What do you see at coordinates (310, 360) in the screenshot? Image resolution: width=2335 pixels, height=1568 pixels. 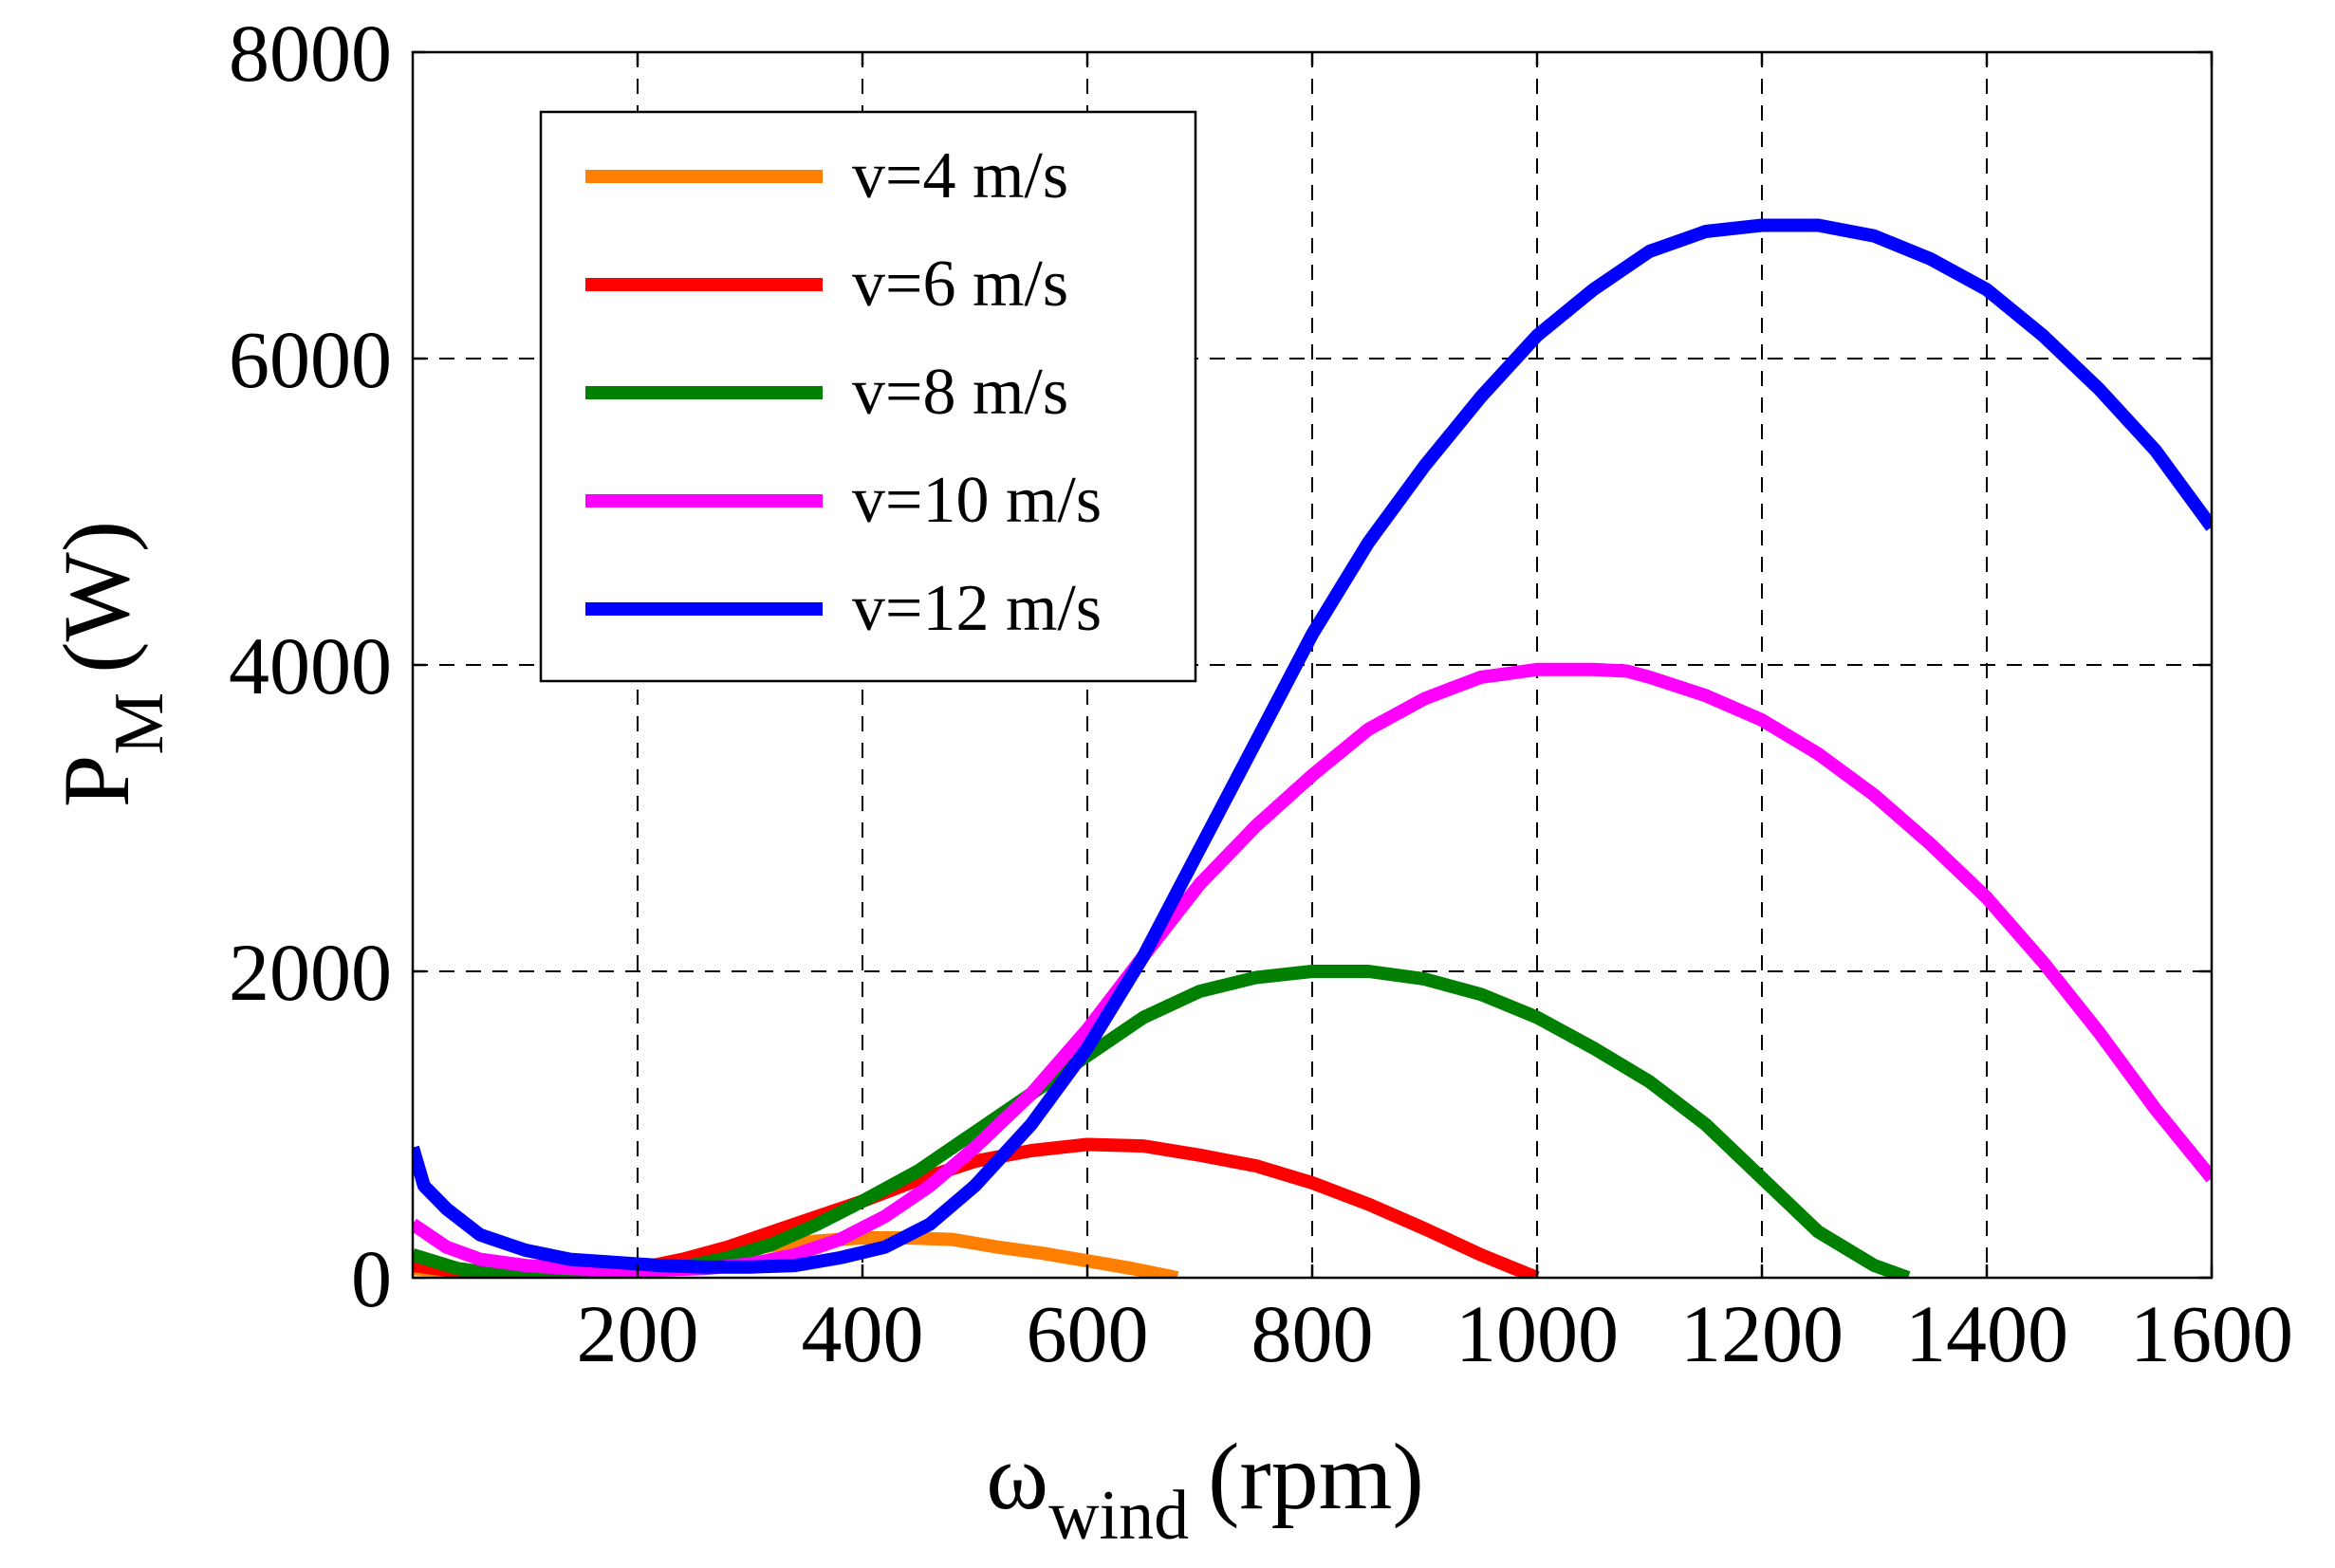 I see `y-tick-label: 6000` at bounding box center [310, 360].